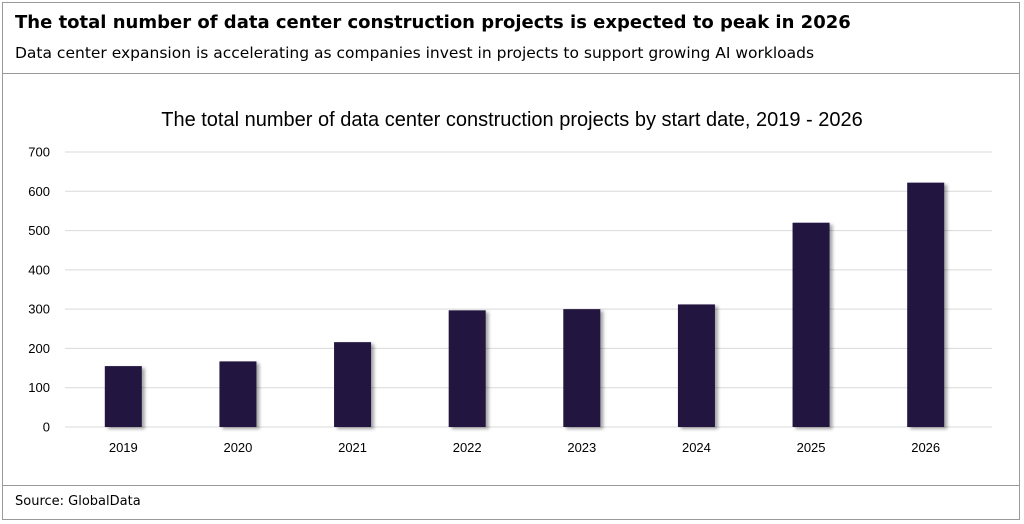 This screenshot has height=524, width=1024. Describe the element at coordinates (582, 368) in the screenshot. I see `bar-2023` at that location.